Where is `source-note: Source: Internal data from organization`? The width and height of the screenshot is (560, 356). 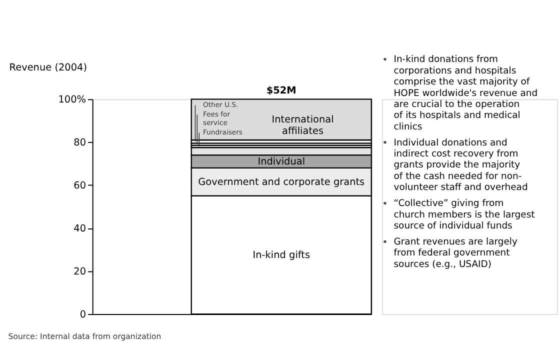 source-note: Source: Internal data from organization is located at coordinates (85, 336).